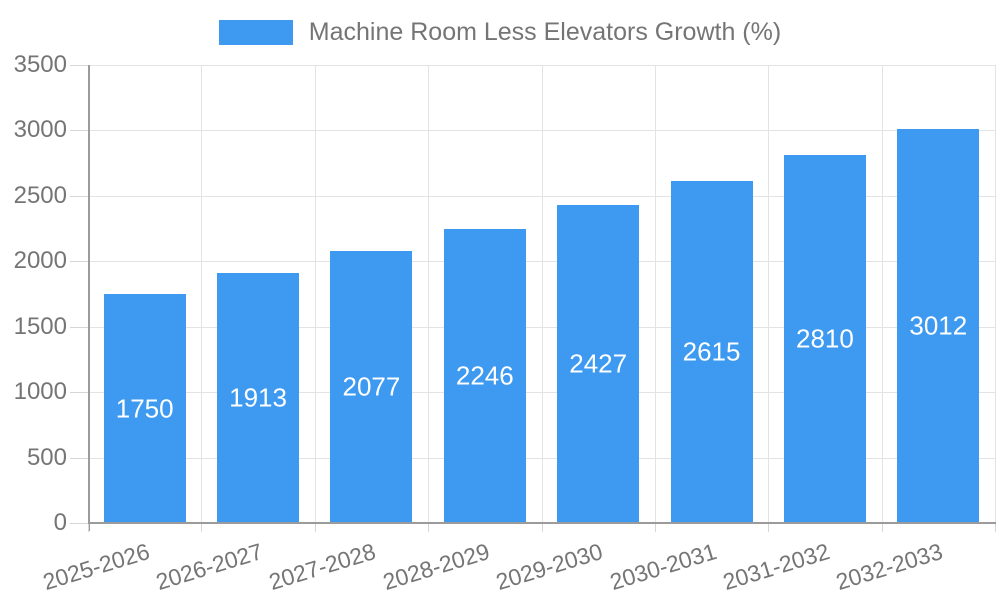 Image resolution: width=1000 pixels, height=600 pixels. I want to click on bar: 2615, so click(711, 351).